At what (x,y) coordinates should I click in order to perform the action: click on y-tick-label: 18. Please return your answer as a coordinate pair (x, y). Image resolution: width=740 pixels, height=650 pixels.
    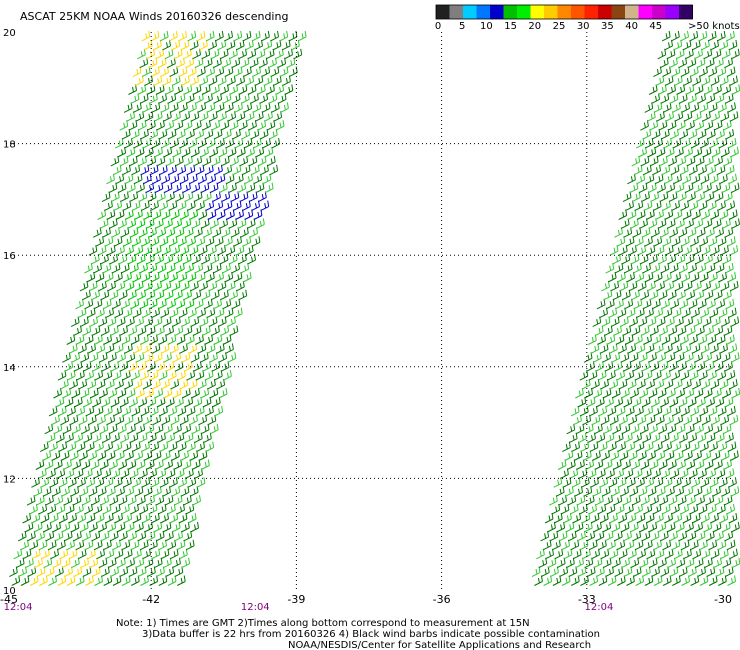
    Looking at the image, I should click on (9, 145).